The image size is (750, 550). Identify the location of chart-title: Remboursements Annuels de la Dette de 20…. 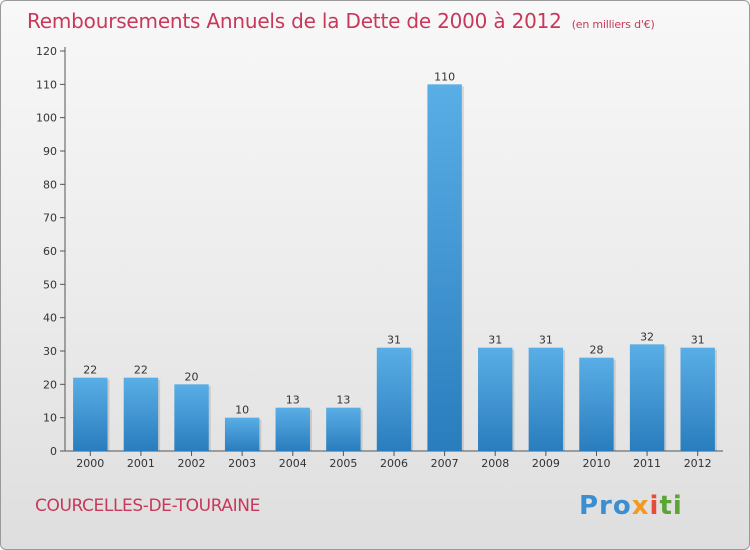
(341, 21).